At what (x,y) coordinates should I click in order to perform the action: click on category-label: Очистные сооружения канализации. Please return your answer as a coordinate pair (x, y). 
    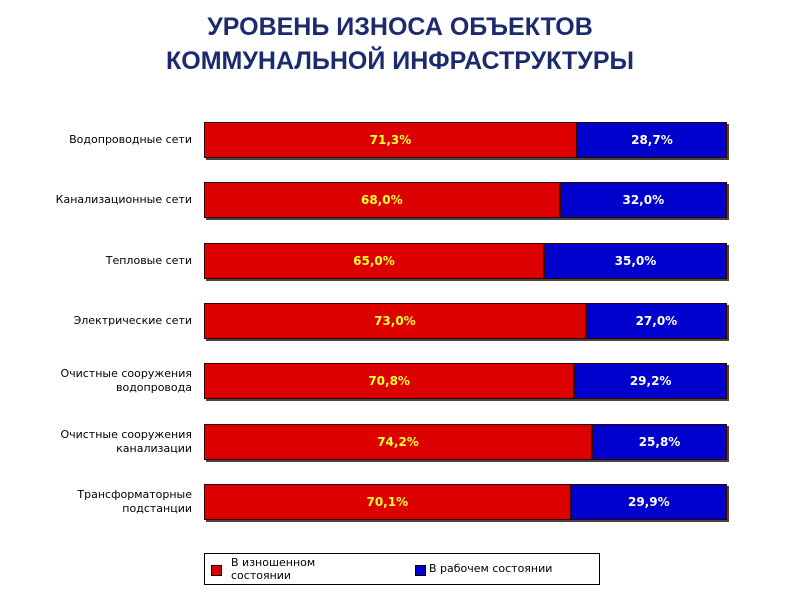
    Looking at the image, I should click on (126, 441).